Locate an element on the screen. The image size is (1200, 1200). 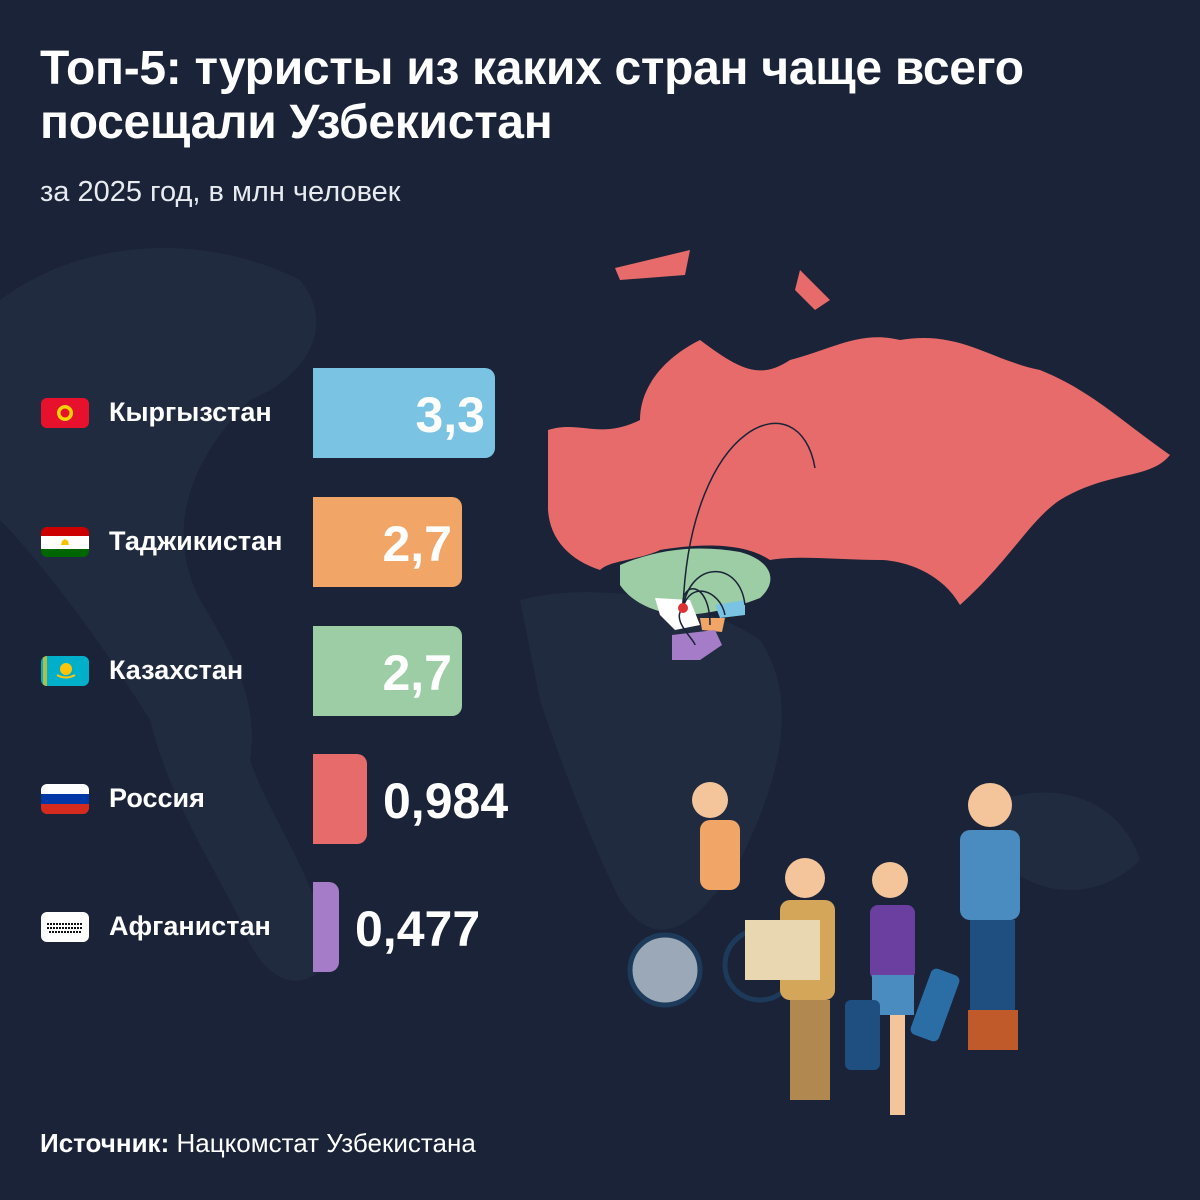
kyrgyzstan-flag-icon is located at coordinates (65, 413).